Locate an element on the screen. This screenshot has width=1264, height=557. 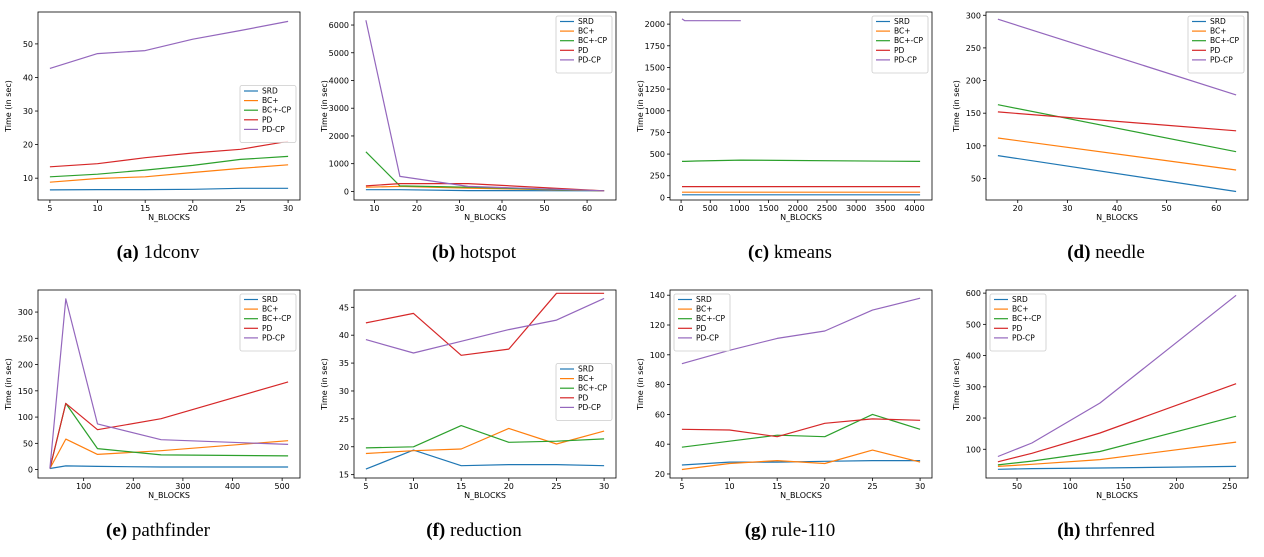
subfigure-caption: (b) hotspot is located at coordinates (474, 253).